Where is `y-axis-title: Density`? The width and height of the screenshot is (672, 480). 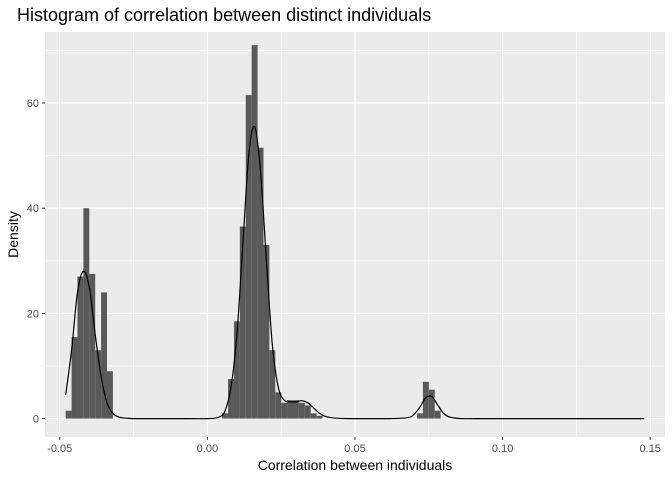
y-axis-title: Density is located at coordinates (13, 234).